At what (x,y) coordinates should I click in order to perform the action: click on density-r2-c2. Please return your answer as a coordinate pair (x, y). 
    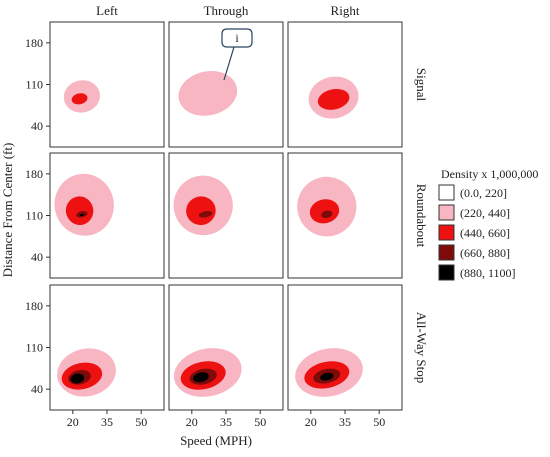
    Looking at the image, I should click on (329, 372).